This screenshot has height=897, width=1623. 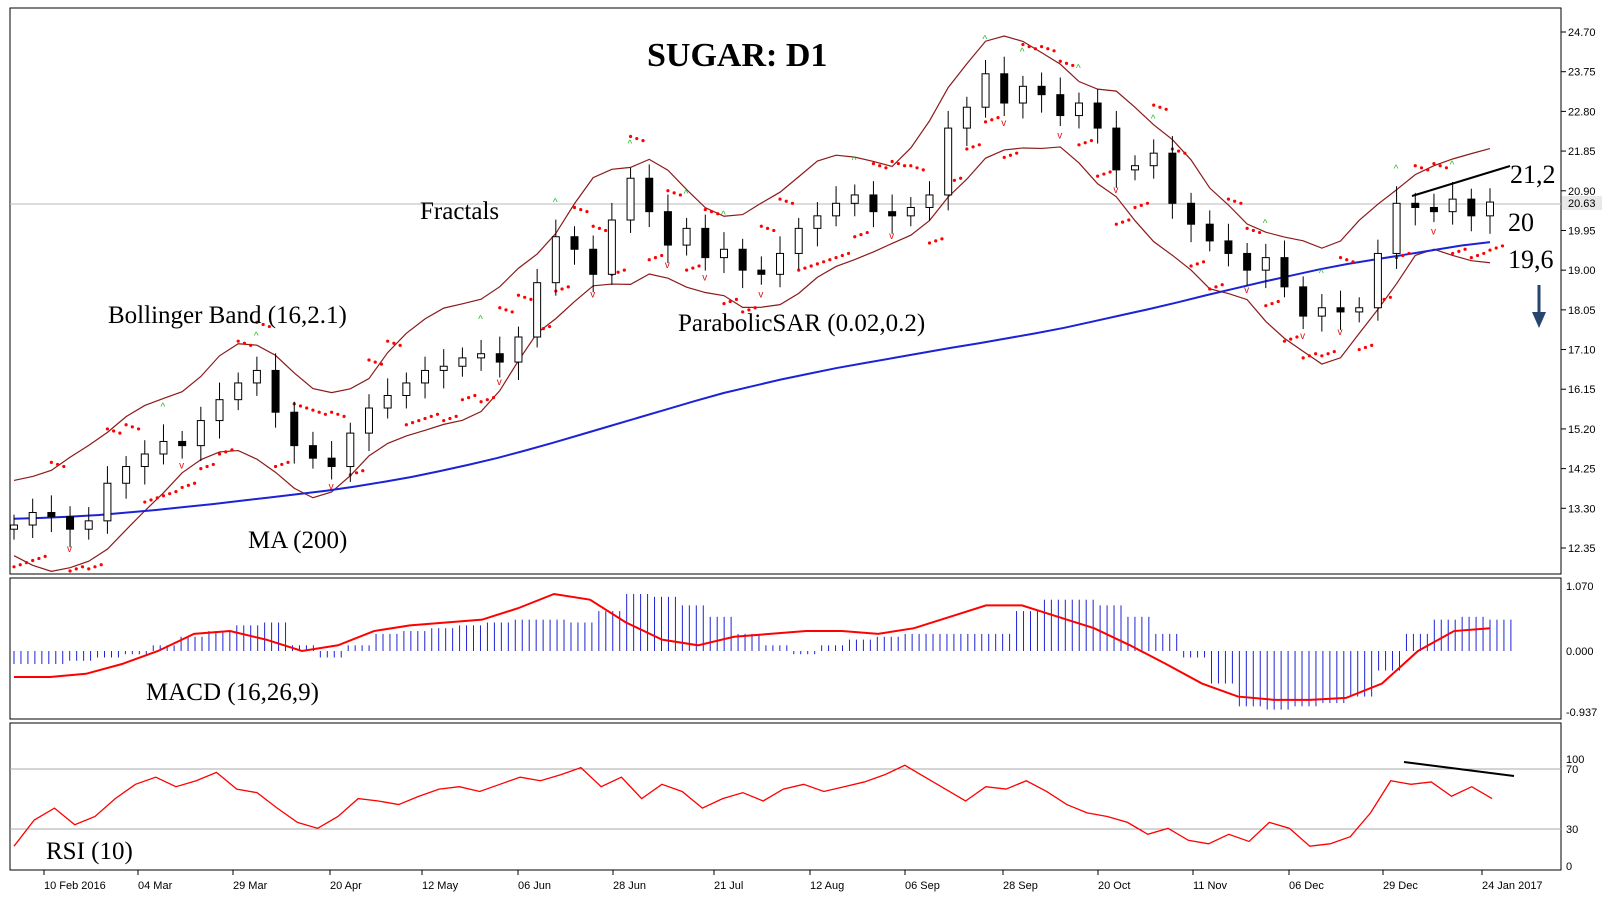 What do you see at coordinates (1572, 770) in the screenshot?
I see `rsi-tick-70: 70` at bounding box center [1572, 770].